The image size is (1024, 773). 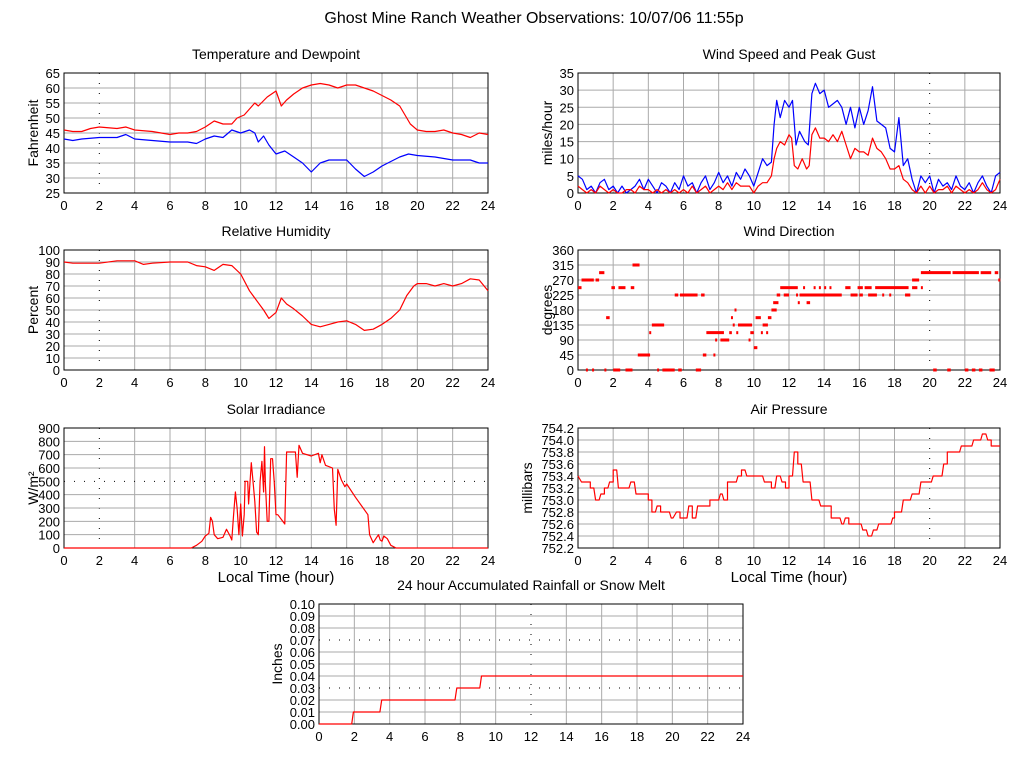 What do you see at coordinates (276, 295) in the screenshot?
I see `series-line-relative-humidity` at bounding box center [276, 295].